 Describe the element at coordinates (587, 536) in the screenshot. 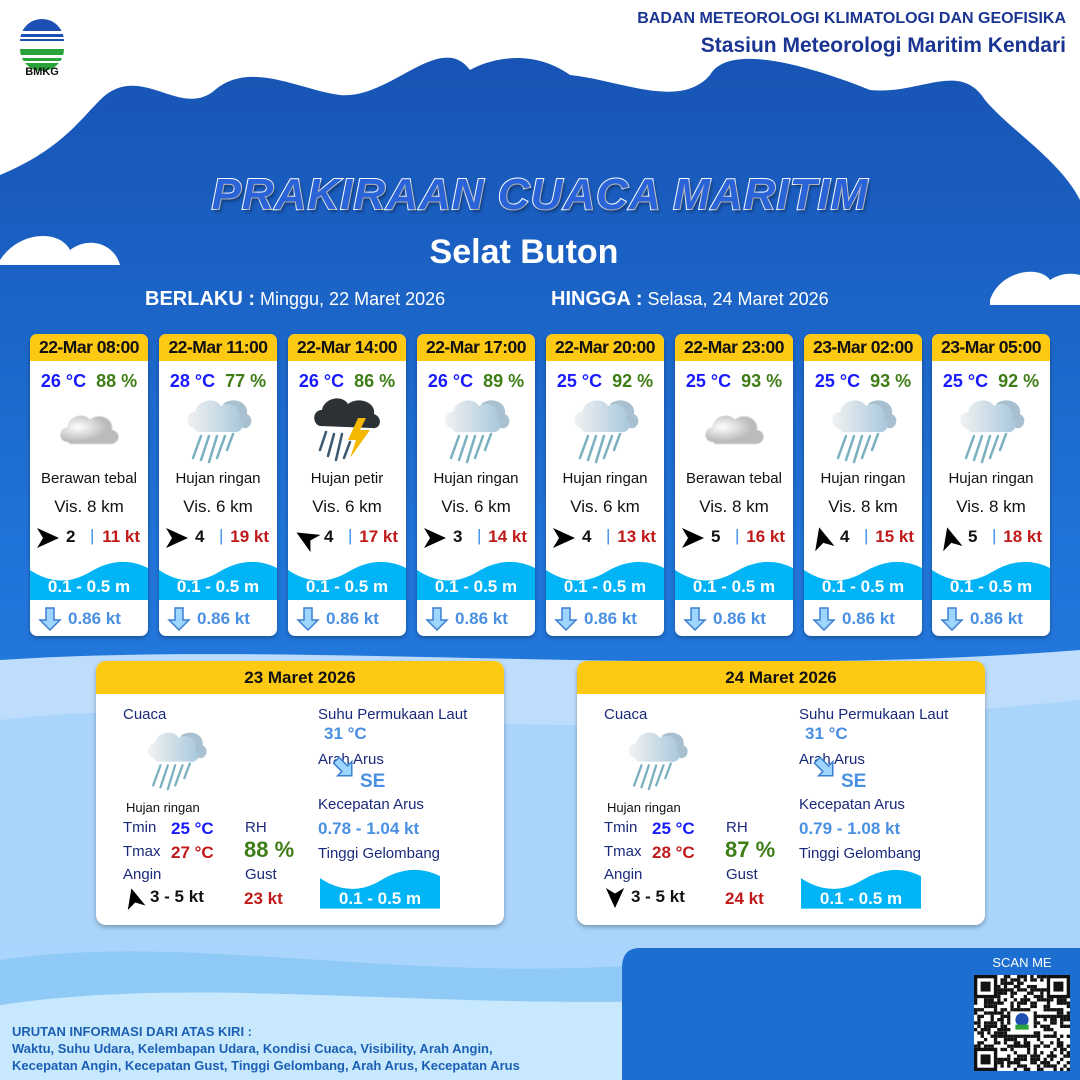

I see `wind-speed: 4` at that location.